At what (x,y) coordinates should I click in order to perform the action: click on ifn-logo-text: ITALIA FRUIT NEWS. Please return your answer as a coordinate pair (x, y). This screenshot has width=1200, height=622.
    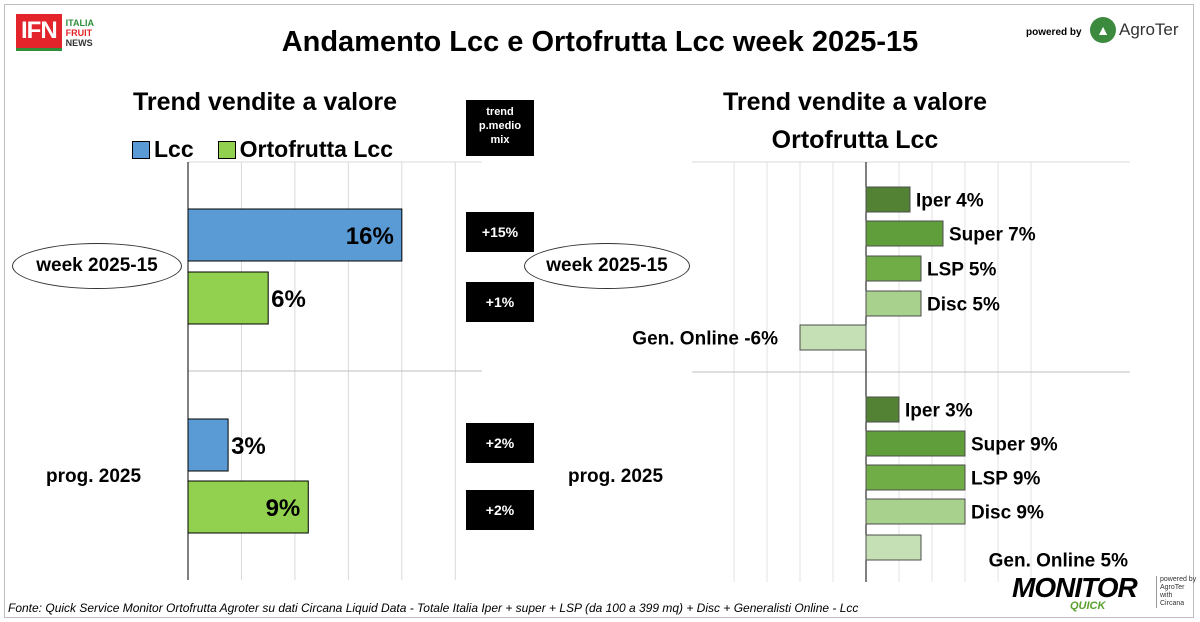
    Looking at the image, I should click on (80, 33).